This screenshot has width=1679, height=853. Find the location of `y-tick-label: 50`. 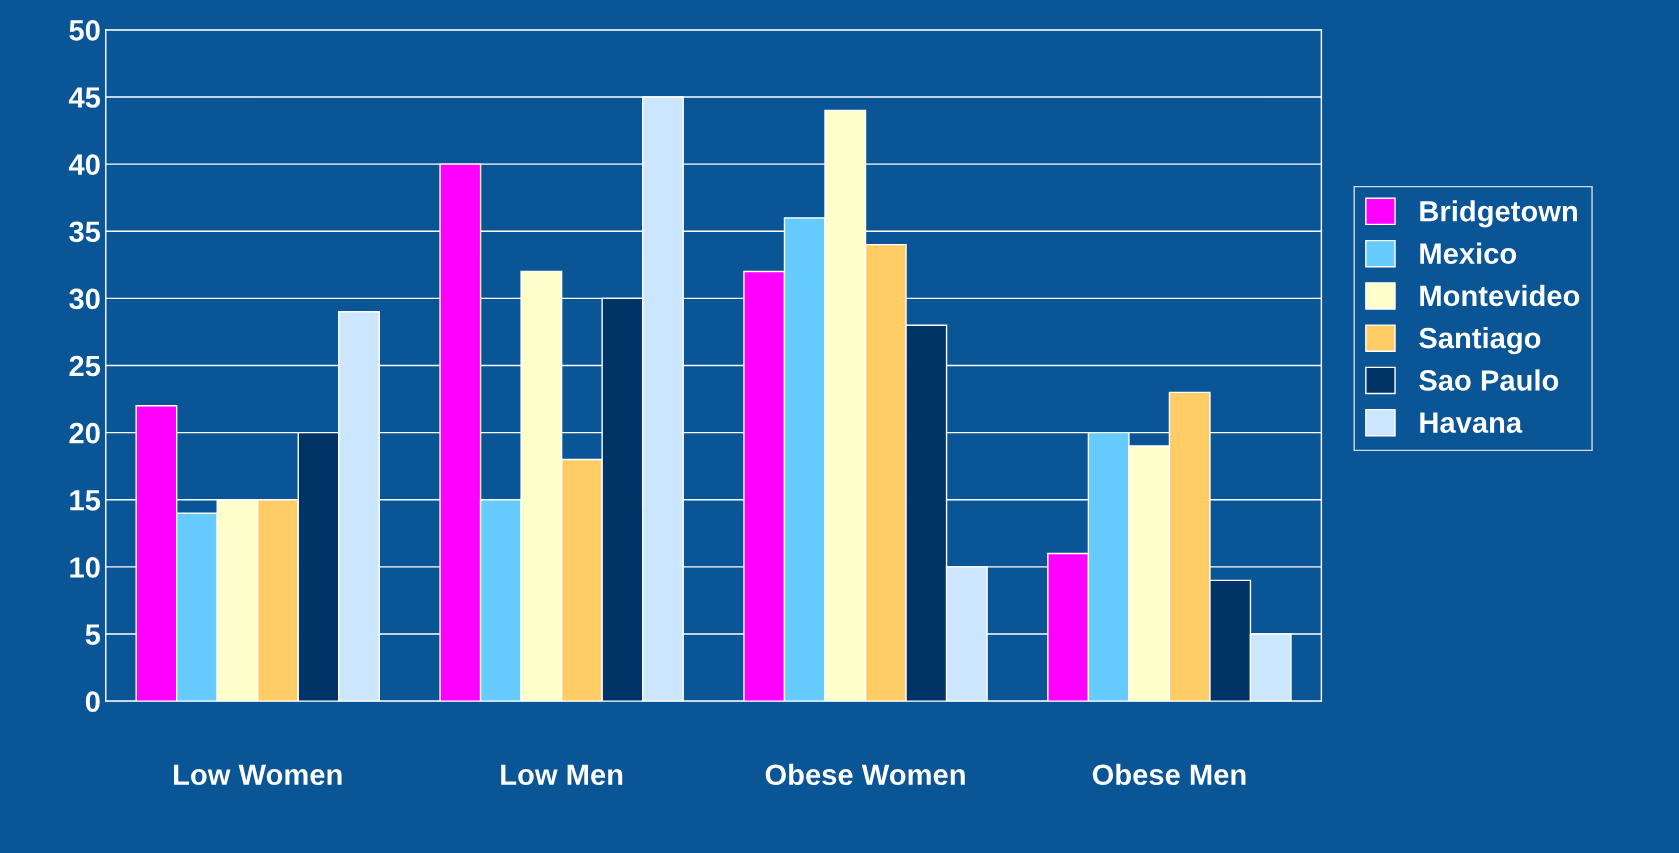

y-tick-label: 50 is located at coordinates (84, 30).